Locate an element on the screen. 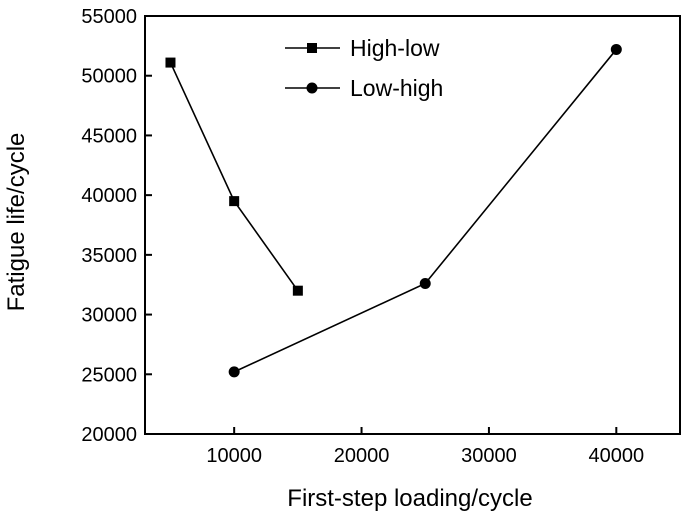 The width and height of the screenshot is (700, 516). y-tick-label: 35000 is located at coordinates (109, 256).